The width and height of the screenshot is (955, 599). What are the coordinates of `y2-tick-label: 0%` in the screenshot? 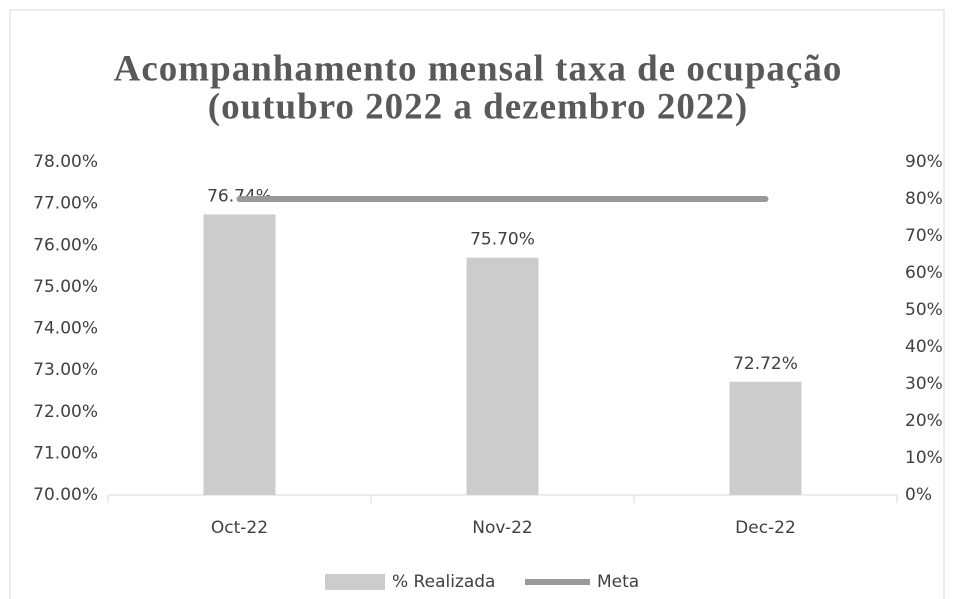 It's located at (918, 495).